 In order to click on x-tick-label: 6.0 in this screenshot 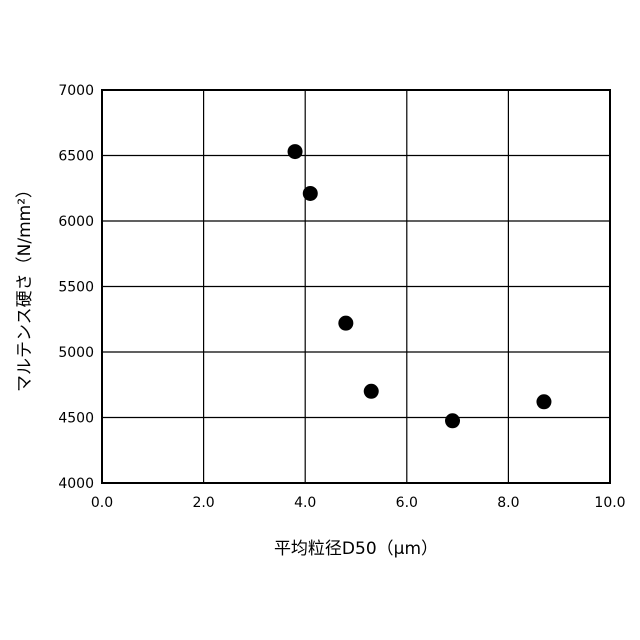, I will do `click(407, 503)`.